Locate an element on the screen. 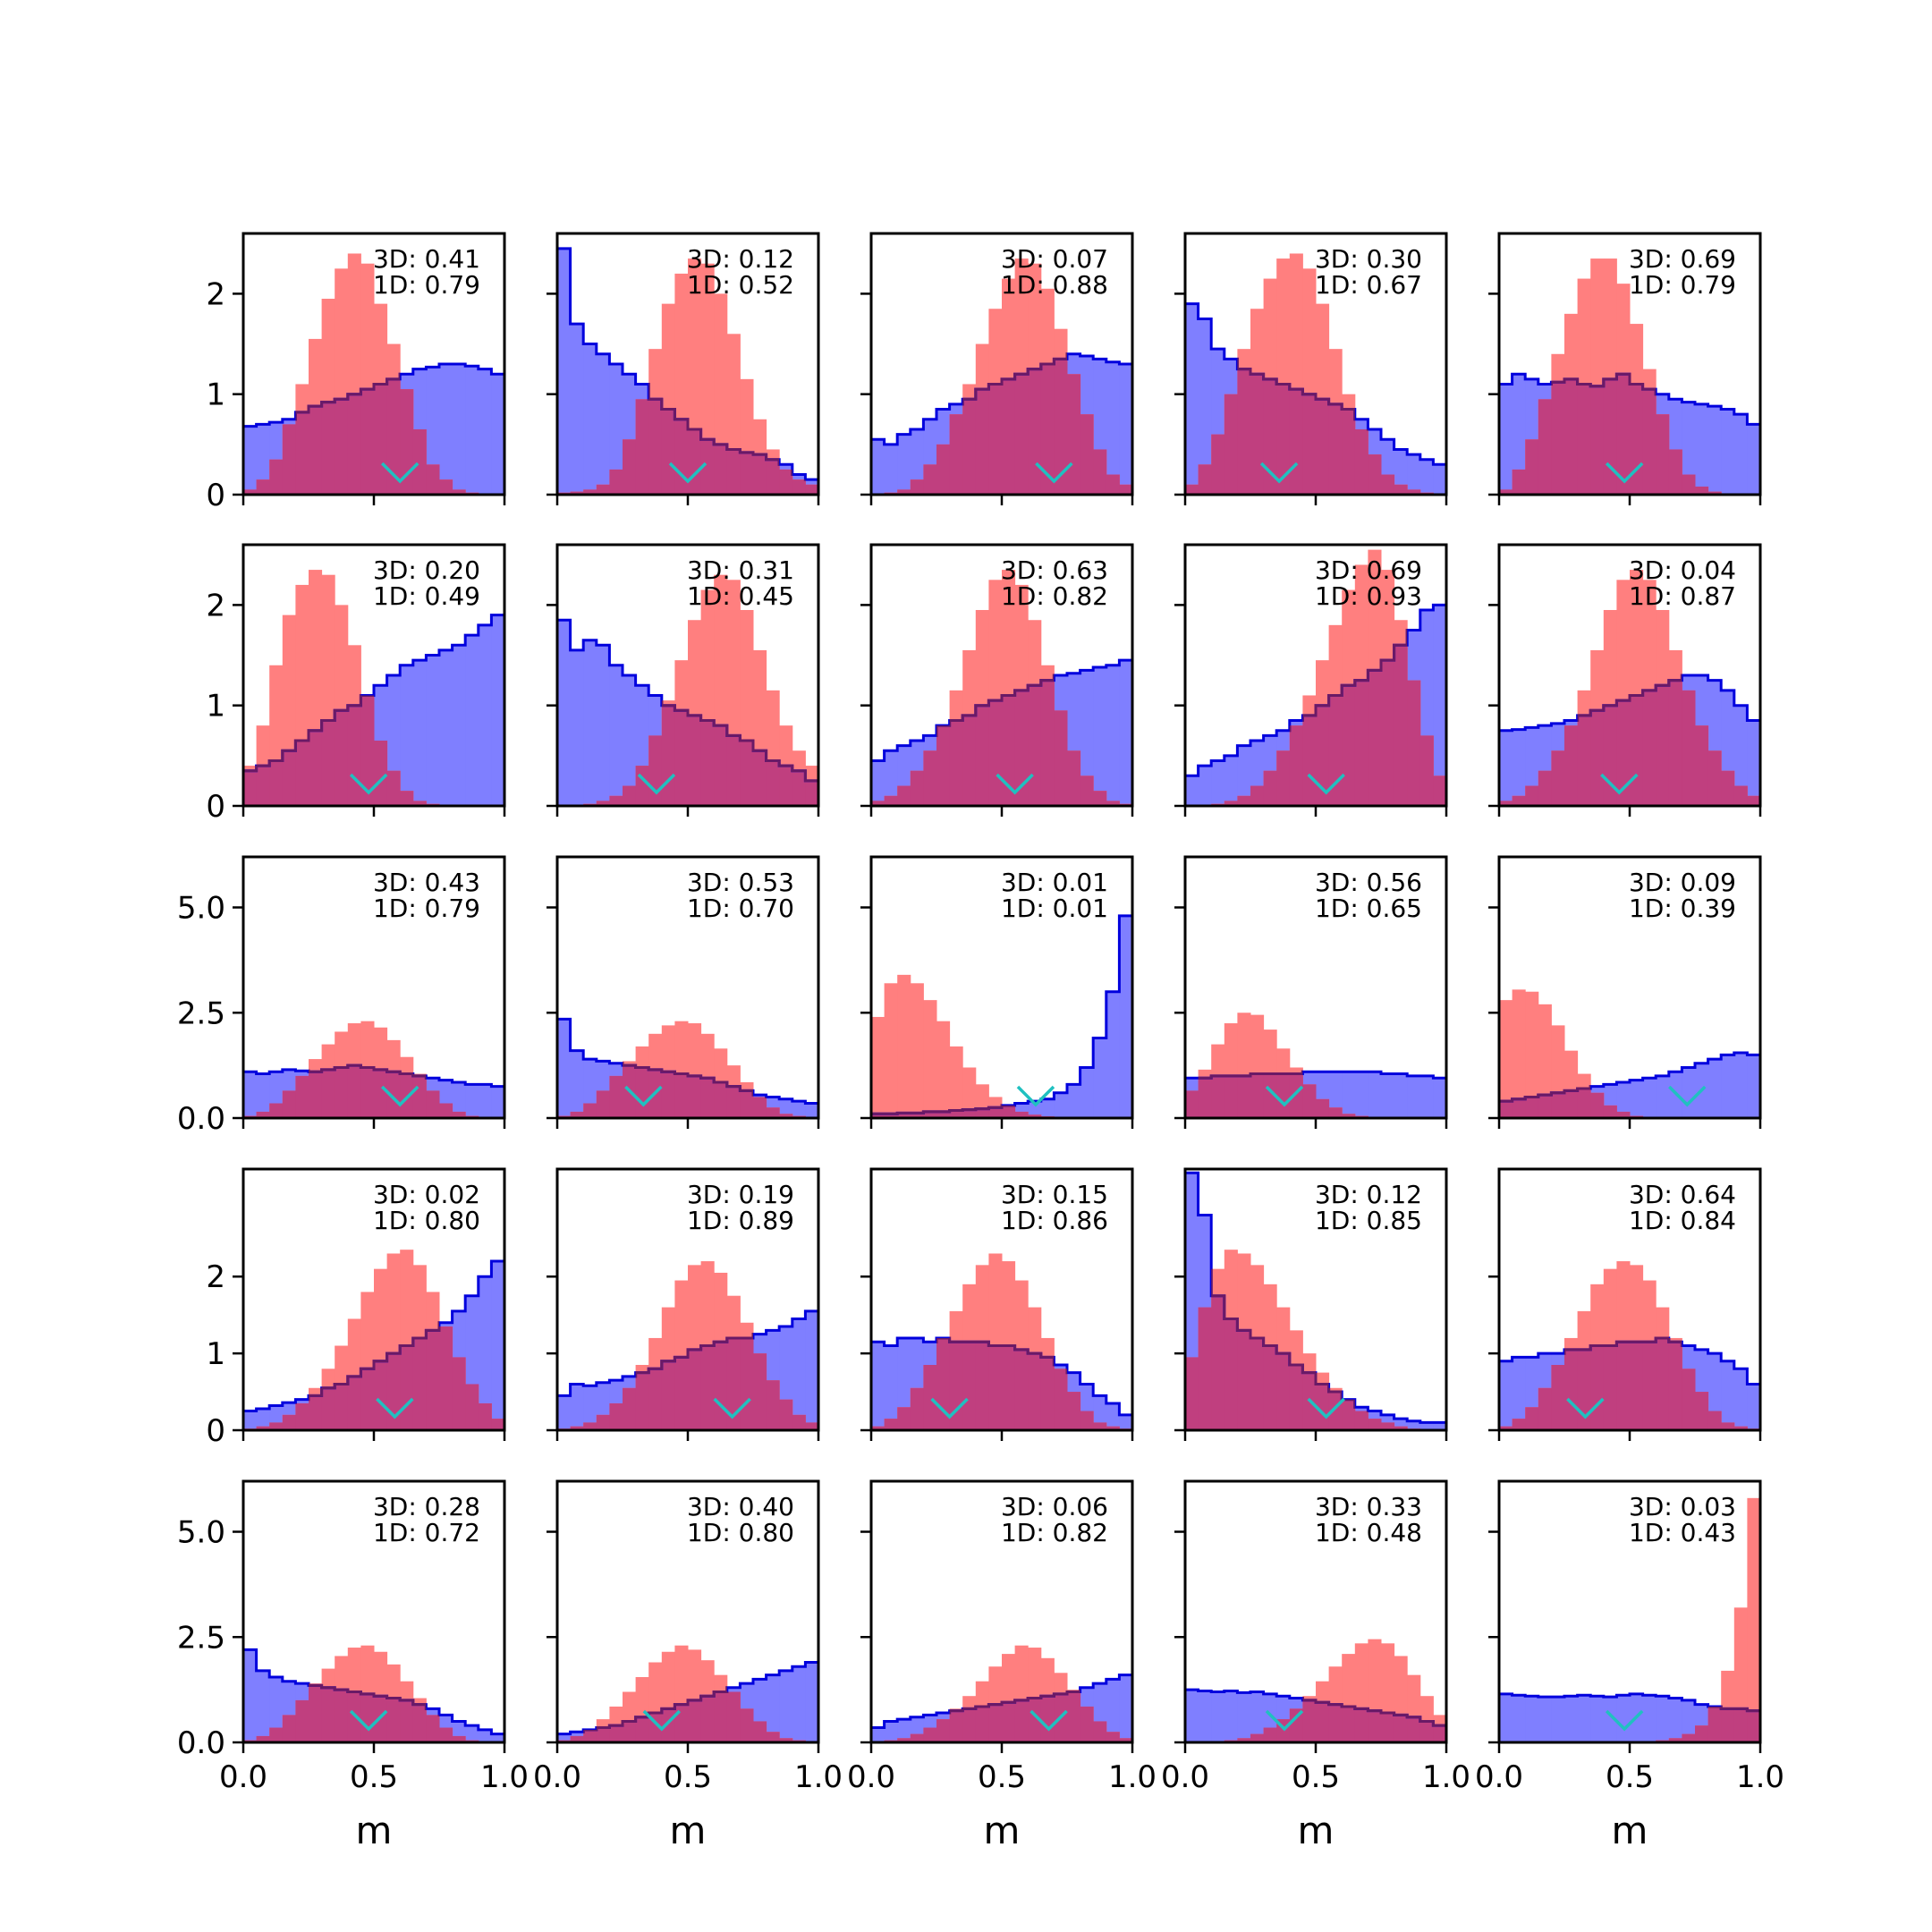 The image size is (1932, 1932). annotation-1d: 1D: 0.65 is located at coordinates (1368, 908).